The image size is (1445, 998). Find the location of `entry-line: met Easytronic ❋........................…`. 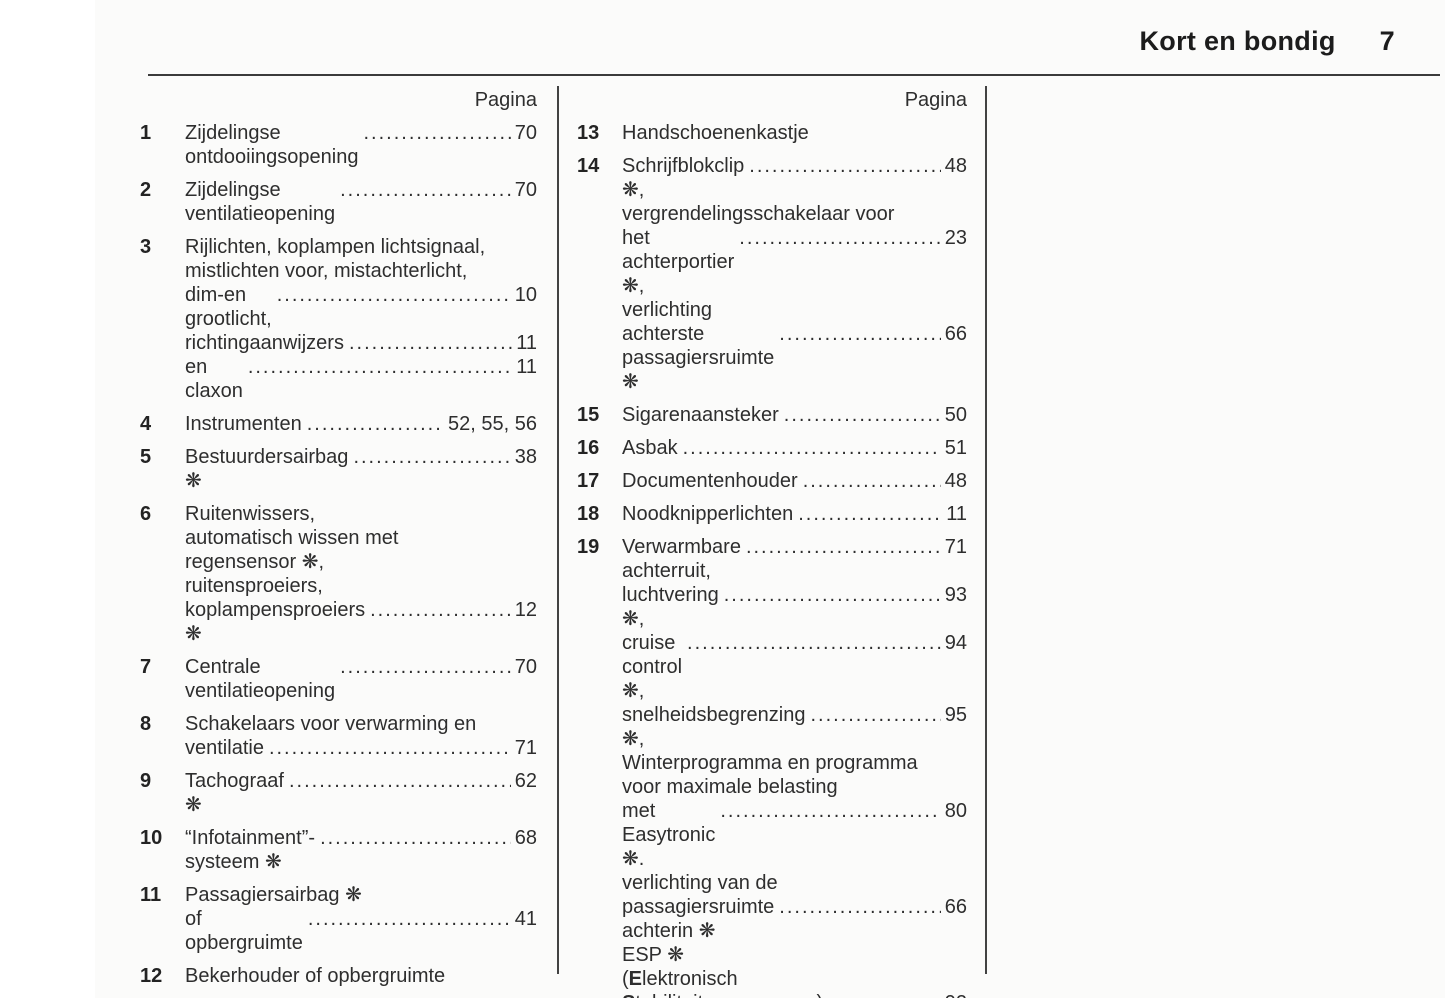

entry-line: met Easytronic ❋........................… is located at coordinates (794, 835).